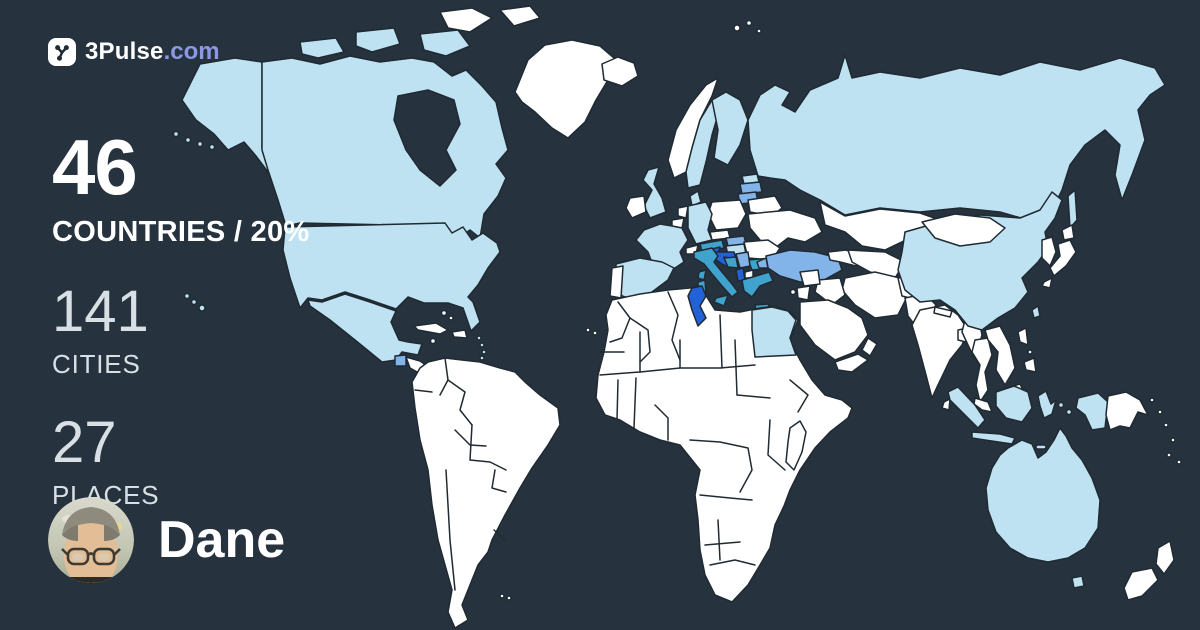 This screenshot has height=630, width=1200. Describe the element at coordinates (727, 215) in the screenshot. I see `country-poland` at that location.